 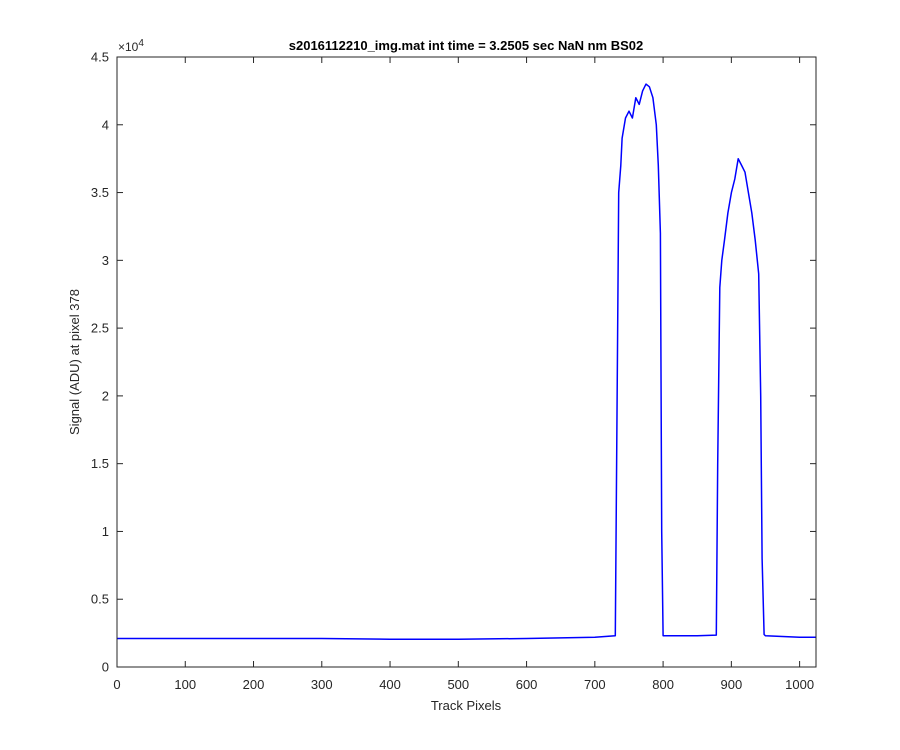 What do you see at coordinates (799, 684) in the screenshot?
I see `x-tick-label: 1000` at bounding box center [799, 684].